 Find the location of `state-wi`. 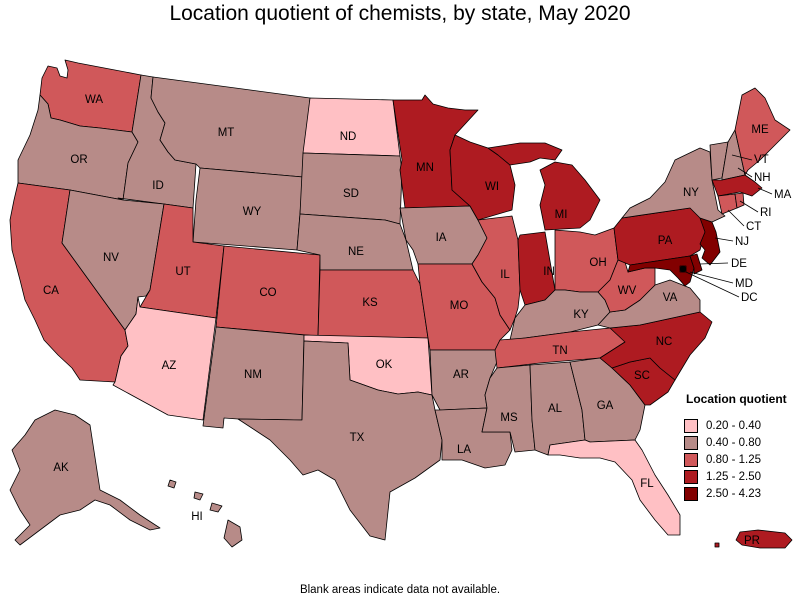

state-wi is located at coordinates (482, 177).